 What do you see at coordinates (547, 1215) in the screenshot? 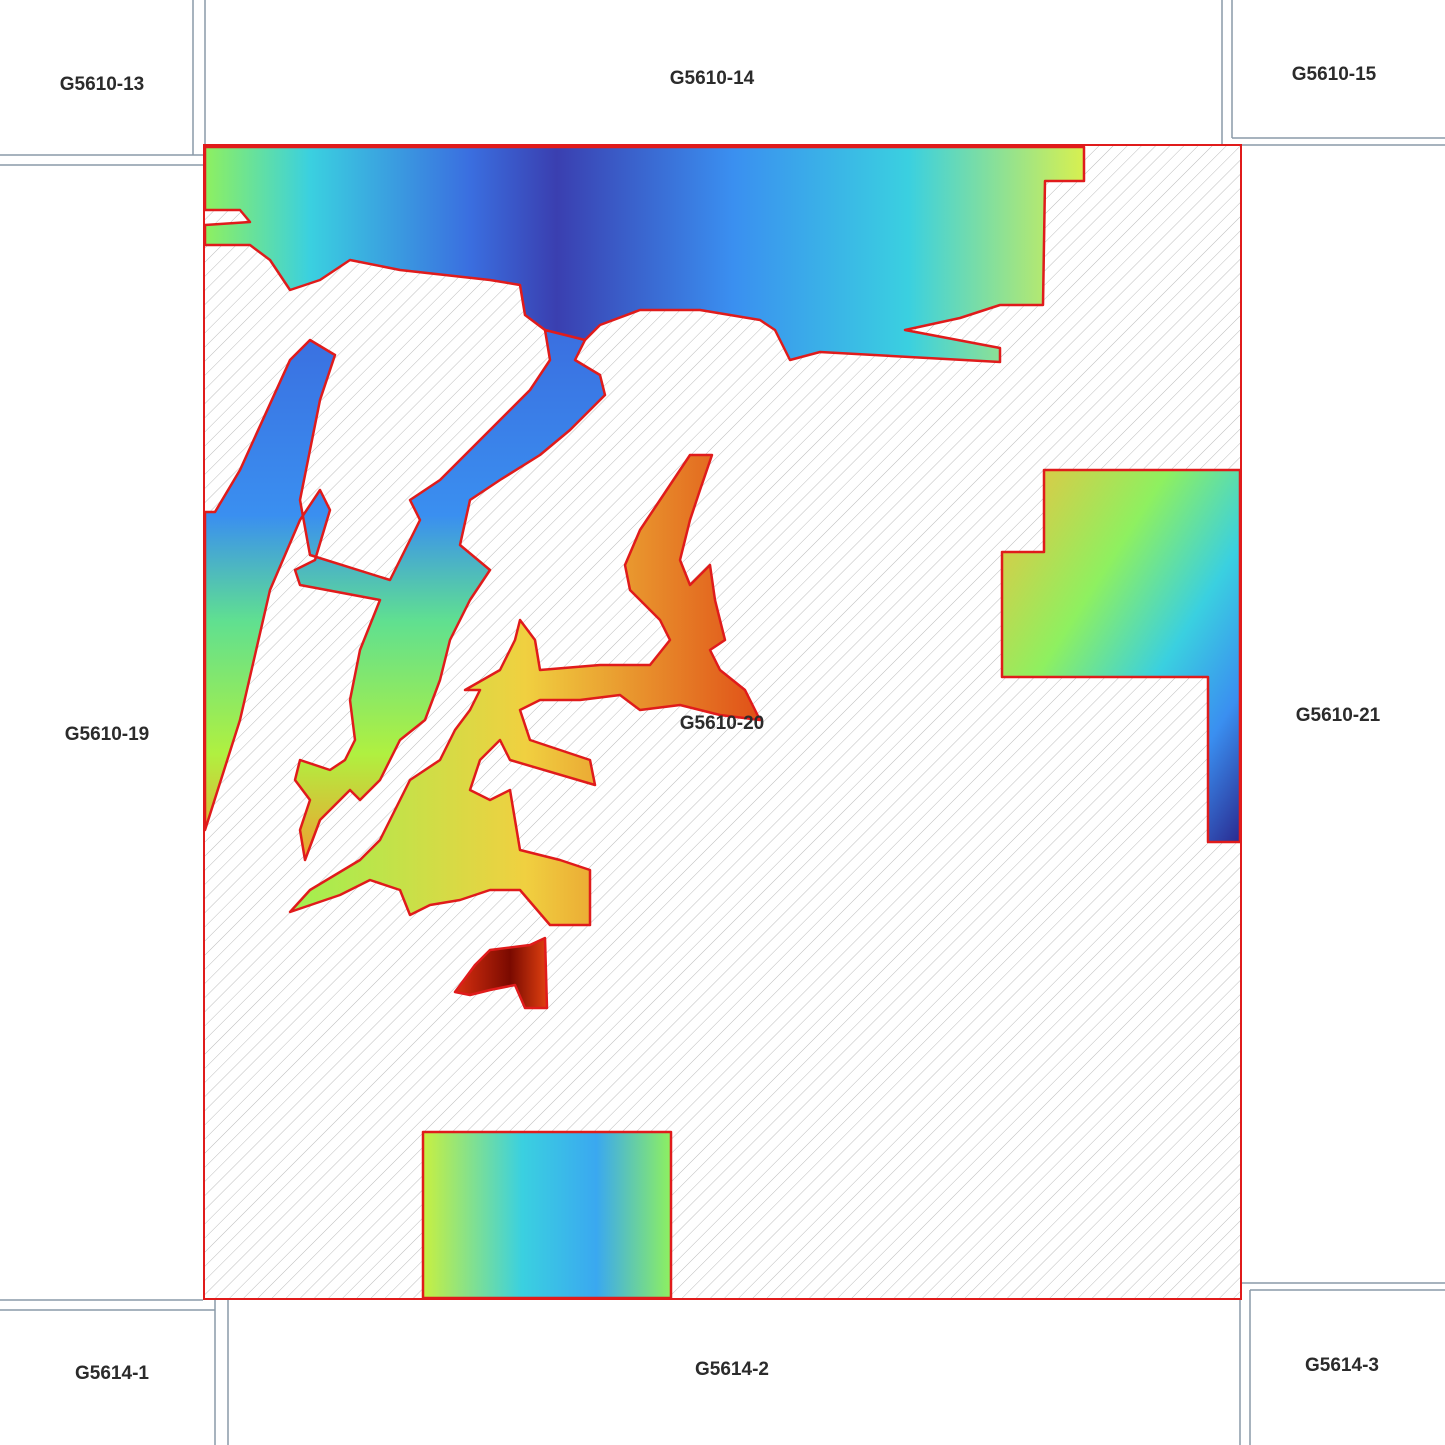
I see `elevation-patch-south` at bounding box center [547, 1215].